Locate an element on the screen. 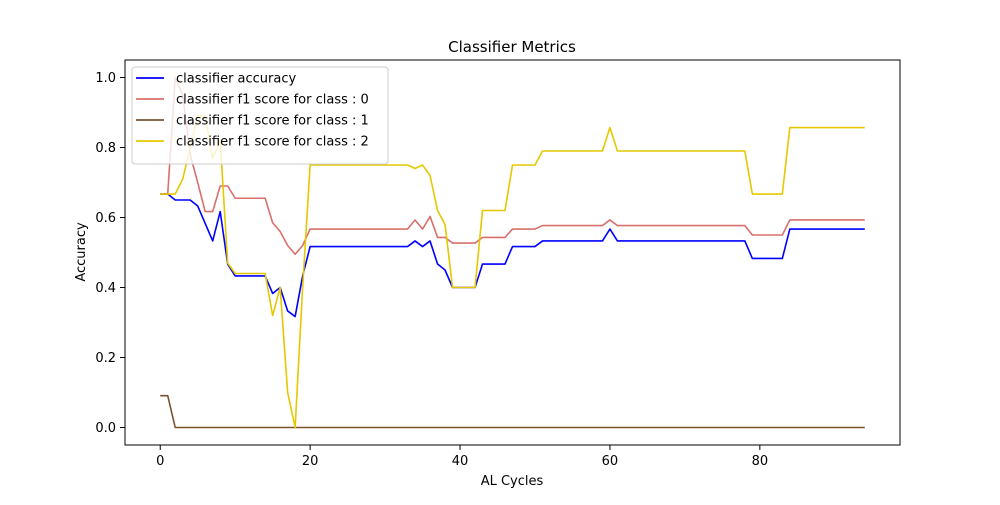 The height and width of the screenshot is (505, 1000). x-tick-label: 0 is located at coordinates (160, 461).